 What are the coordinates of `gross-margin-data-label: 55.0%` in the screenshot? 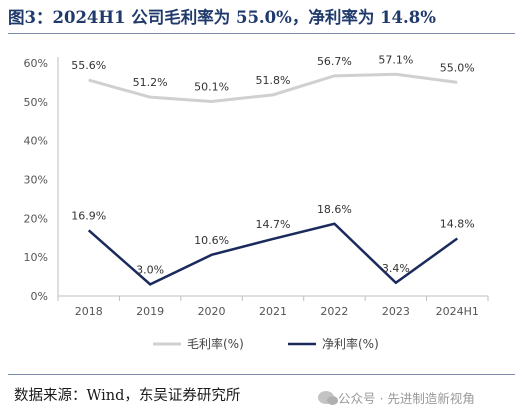 It's located at (457, 67).